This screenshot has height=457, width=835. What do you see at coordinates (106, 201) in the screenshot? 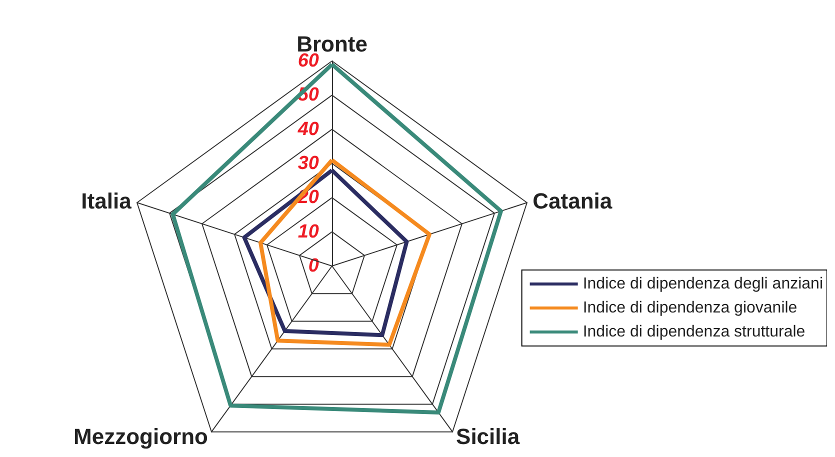
I see `spoke-label: Italia` at bounding box center [106, 201].